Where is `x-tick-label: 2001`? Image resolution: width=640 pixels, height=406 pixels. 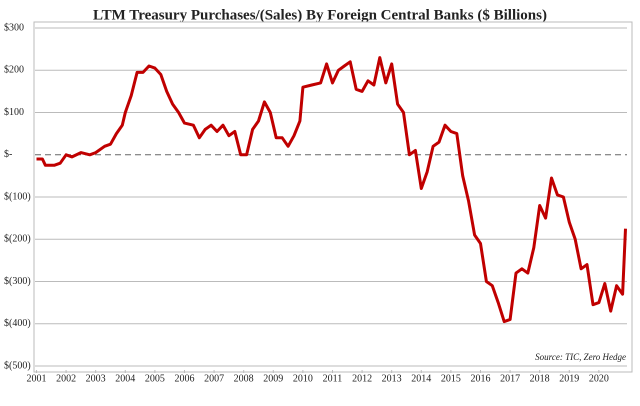
x-tick-label: 2001 is located at coordinates (36, 378).